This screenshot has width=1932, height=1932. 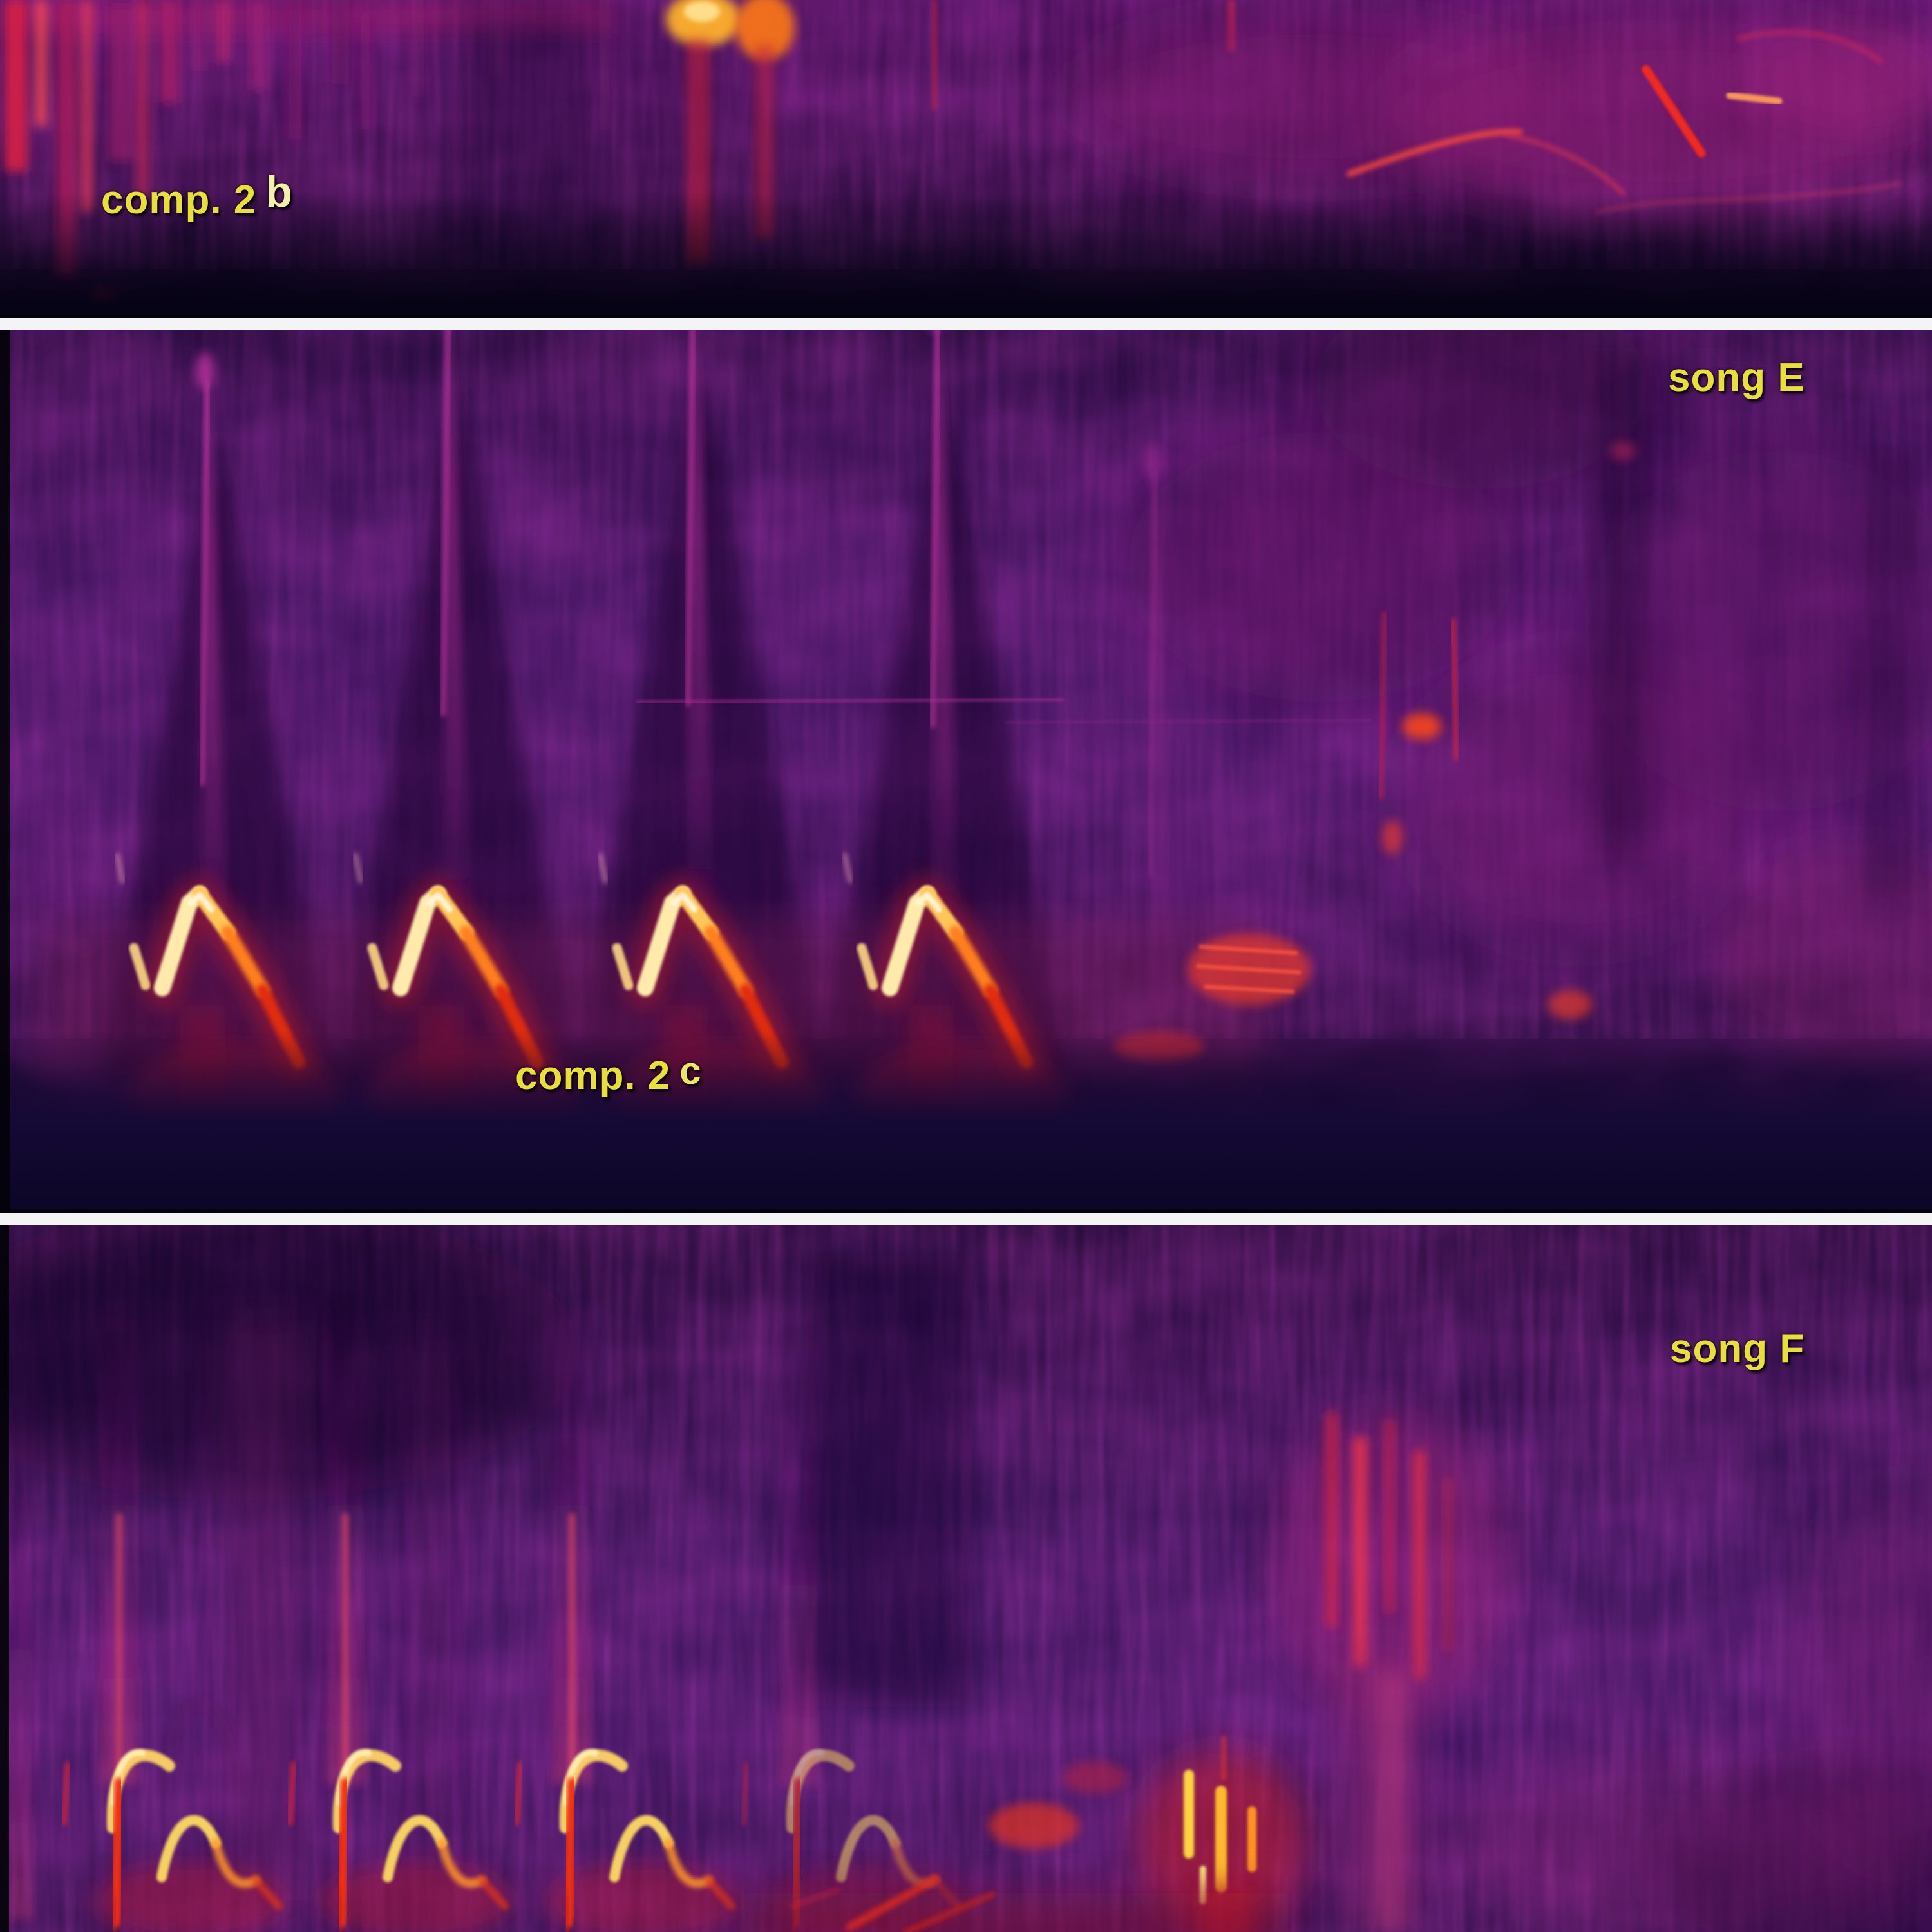 I want to click on label-songE: song E, so click(x=1737, y=378).